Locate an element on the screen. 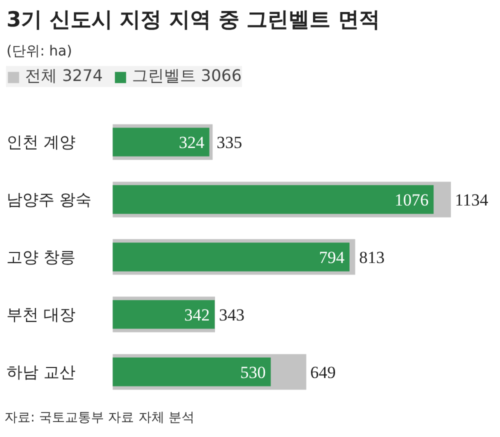  chart-title: 3기 신도시 지정 지역 중 그린벨트 면적 is located at coordinates (193, 20).